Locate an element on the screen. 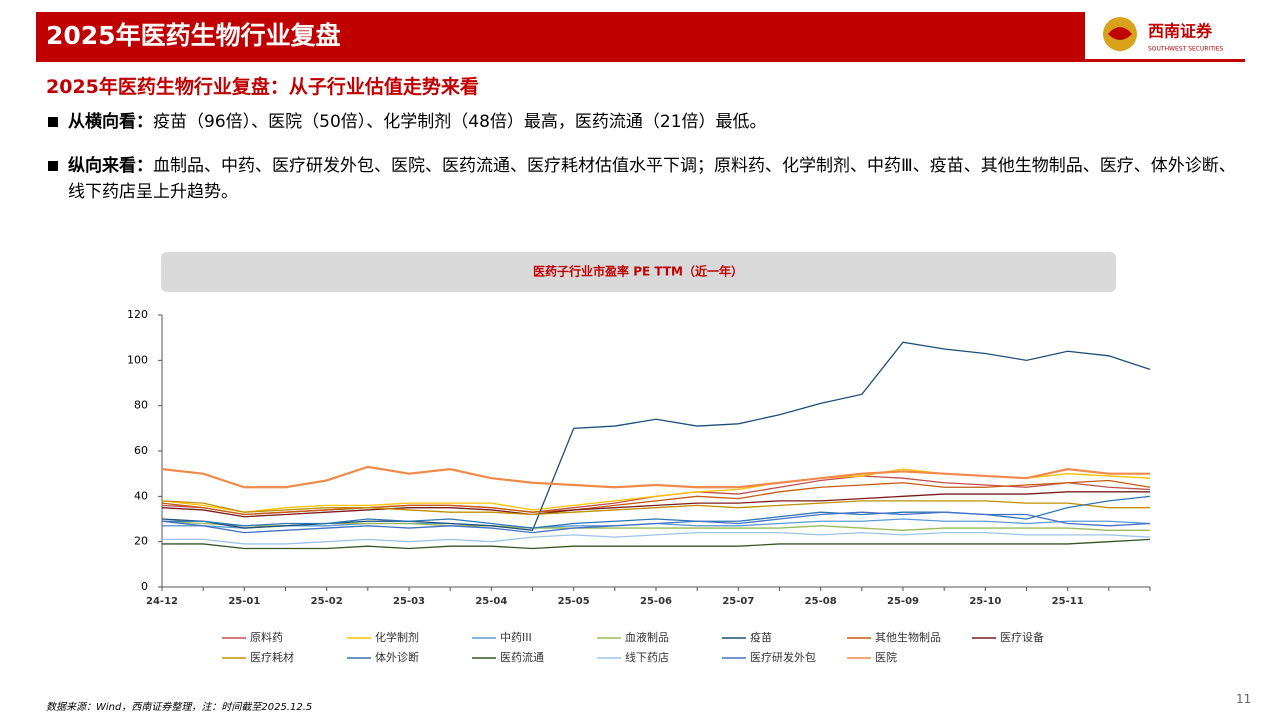 This screenshot has height=720, width=1280. header-title: 2025年医药生物行业复盘 is located at coordinates (560, 36).